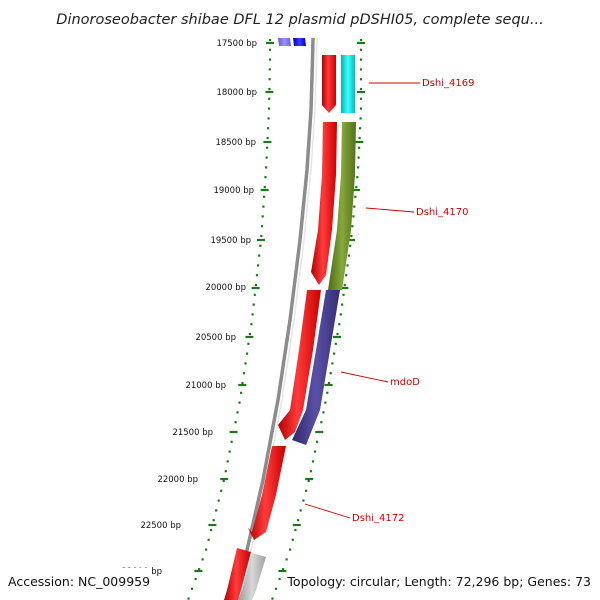 This screenshot has height=600, width=600. I want to click on tick-label: 21000 bp, so click(205, 386).